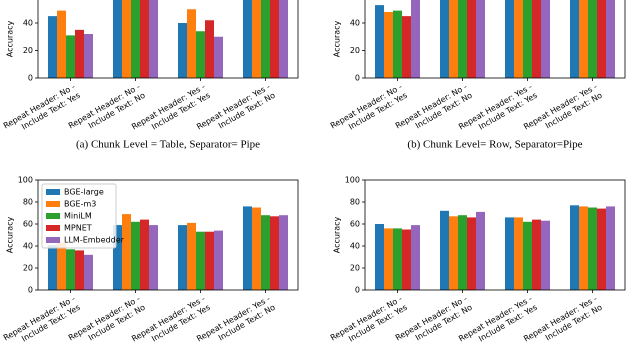 Image resolution: width=640 pixels, height=362 pixels. Describe the element at coordinates (168, 145) in the screenshot. I see `caption: (a) Chunk Level = Table, Separator= Pipe` at that location.